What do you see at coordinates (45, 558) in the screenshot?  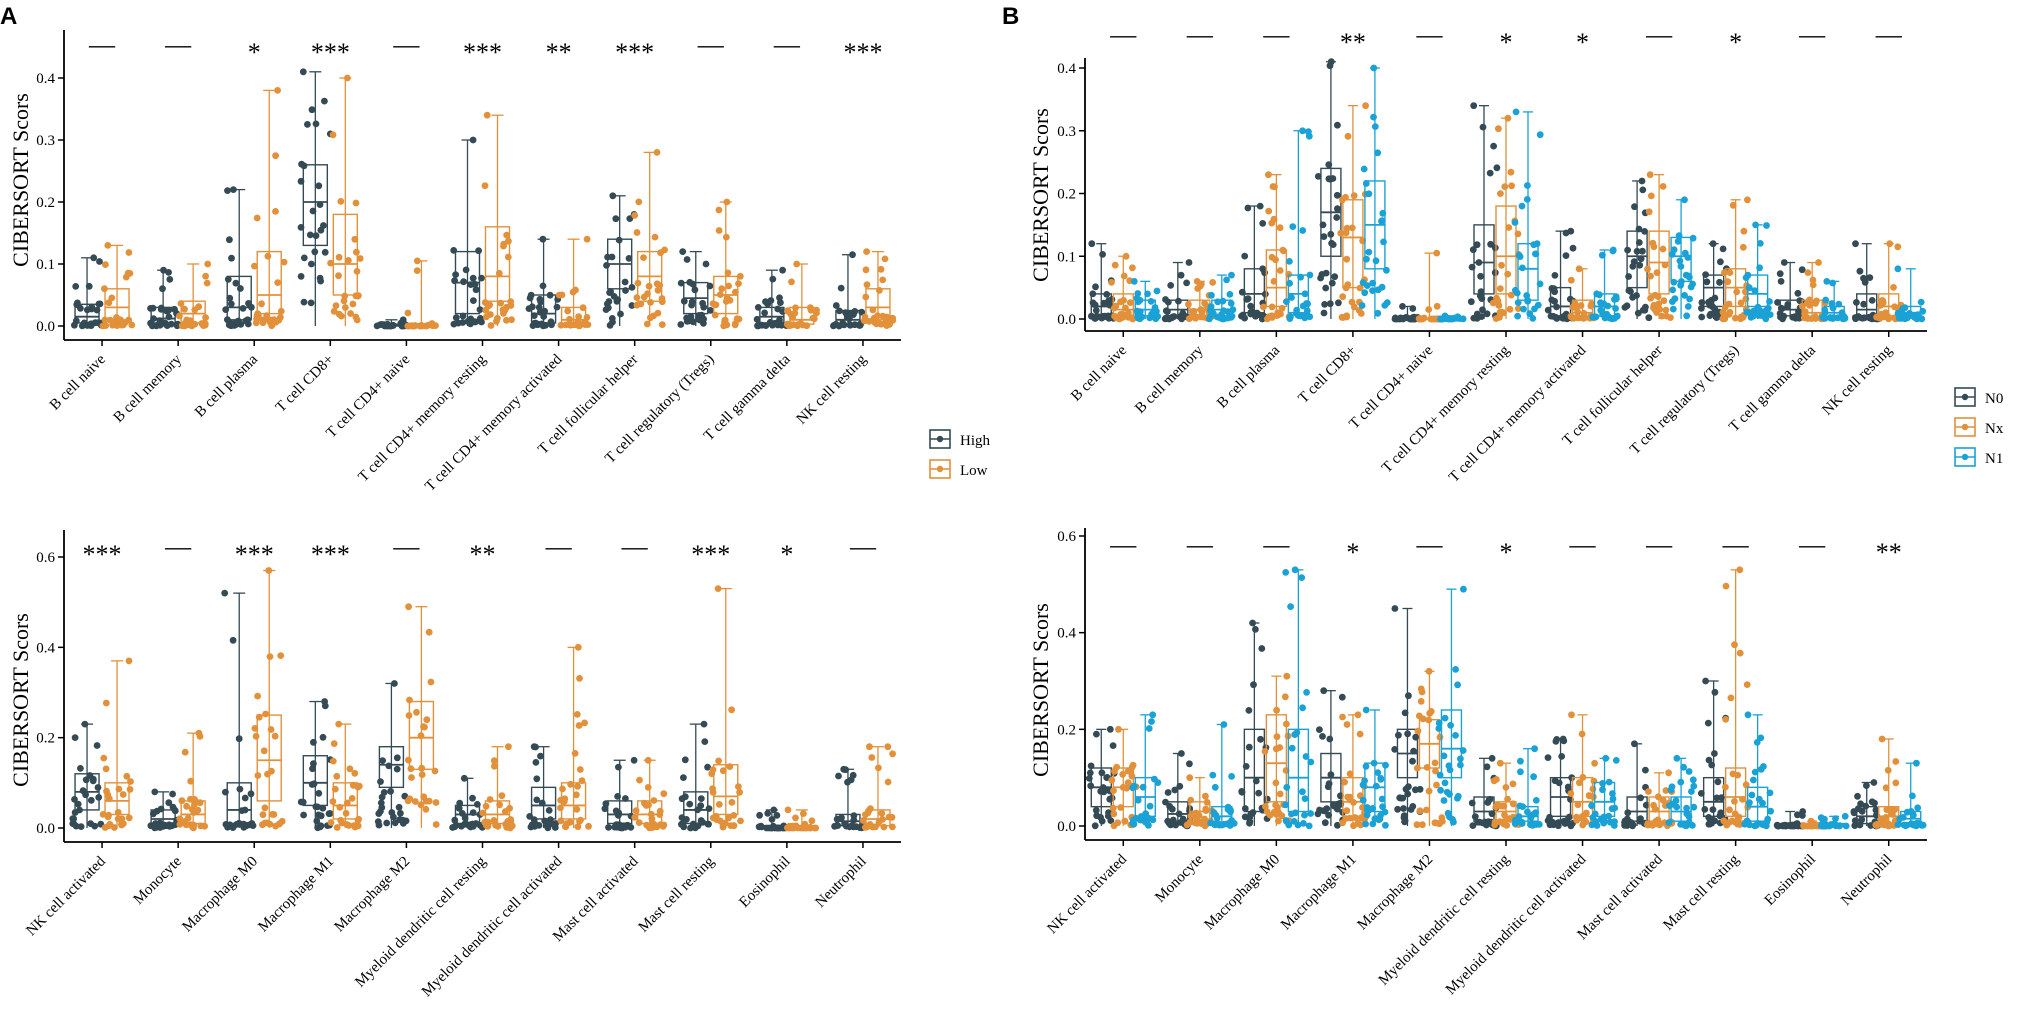 I see `y-tick-label: 0.6` at bounding box center [45, 558].